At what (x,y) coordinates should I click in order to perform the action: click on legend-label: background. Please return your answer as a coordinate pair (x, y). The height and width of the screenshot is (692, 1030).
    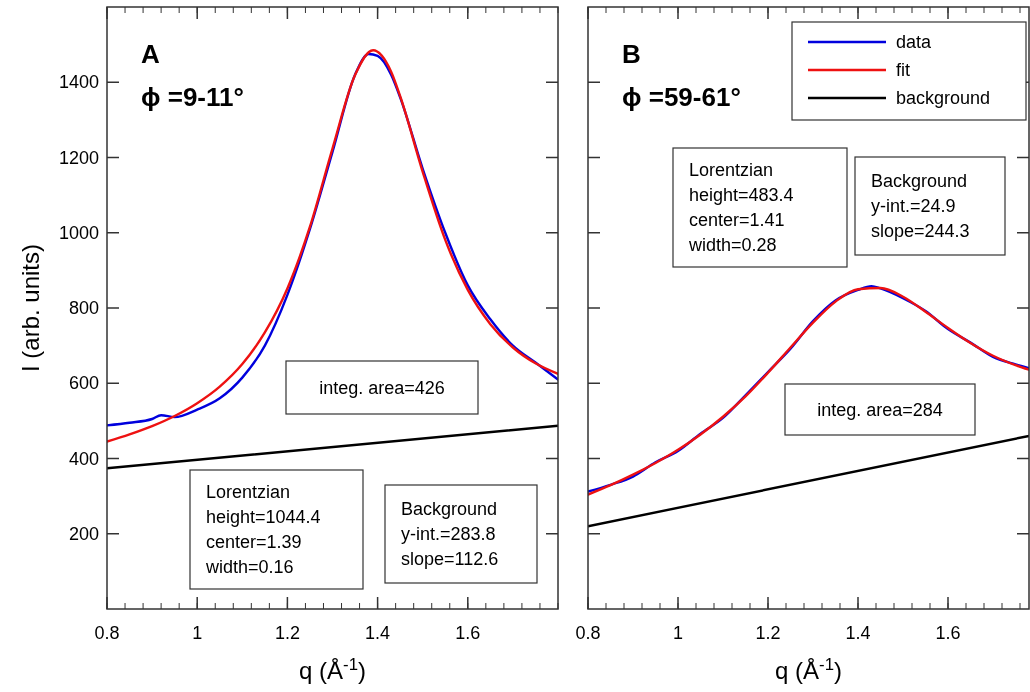
    Looking at the image, I should click on (943, 98).